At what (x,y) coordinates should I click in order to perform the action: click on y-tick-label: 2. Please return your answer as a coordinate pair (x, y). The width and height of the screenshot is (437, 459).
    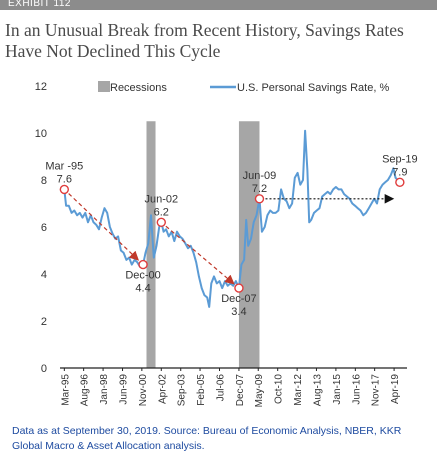
    Looking at the image, I should click on (44, 322).